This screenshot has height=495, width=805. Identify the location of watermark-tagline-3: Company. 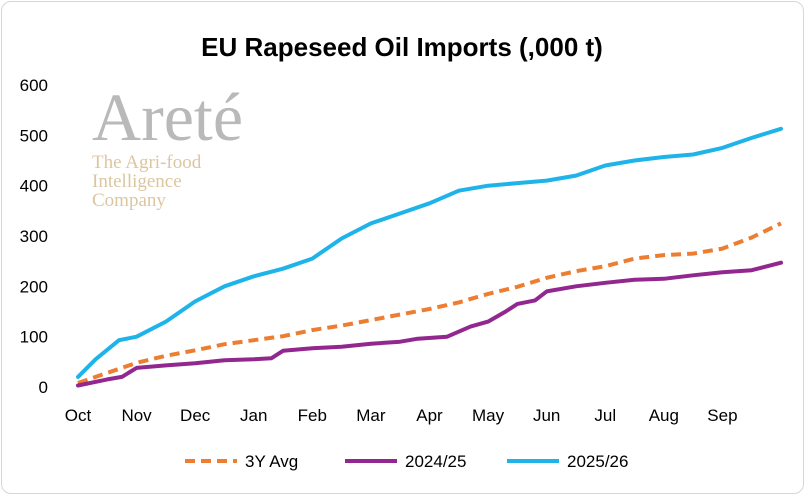
(129, 200).